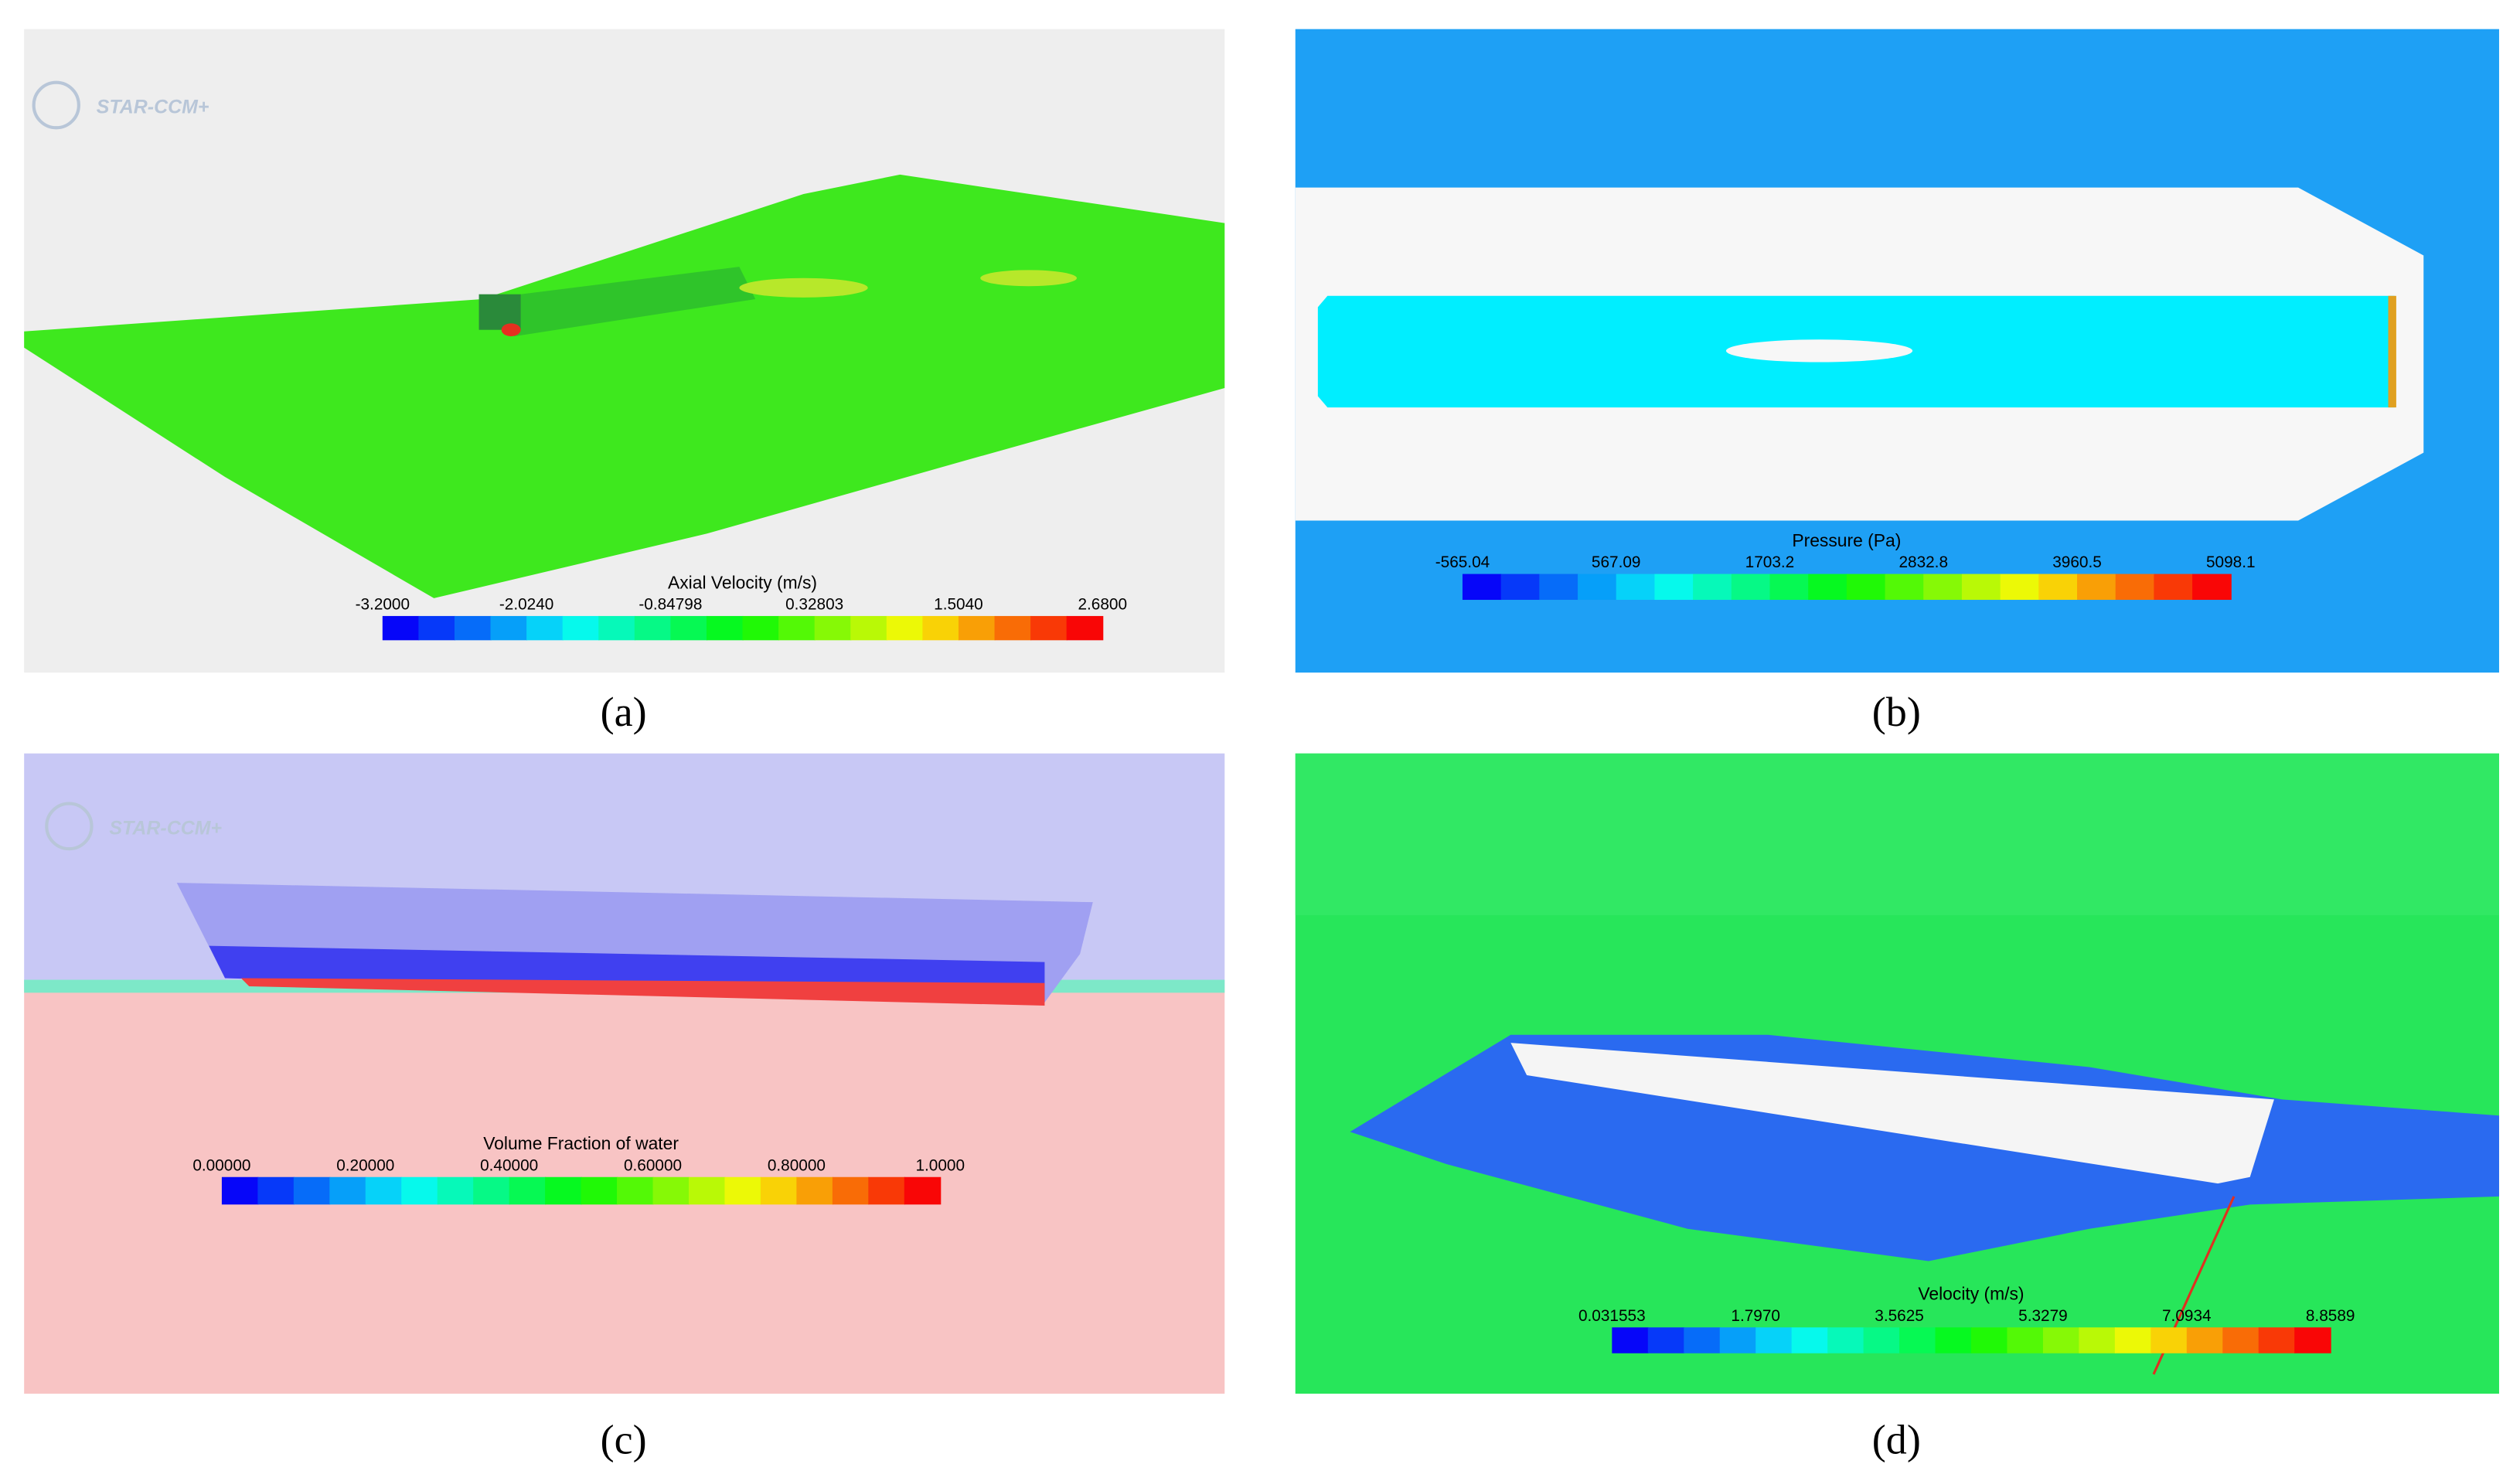 The image size is (2520, 1481). What do you see at coordinates (2231, 562) in the screenshot?
I see `colorbar-tick-label: 5098.1` at bounding box center [2231, 562].